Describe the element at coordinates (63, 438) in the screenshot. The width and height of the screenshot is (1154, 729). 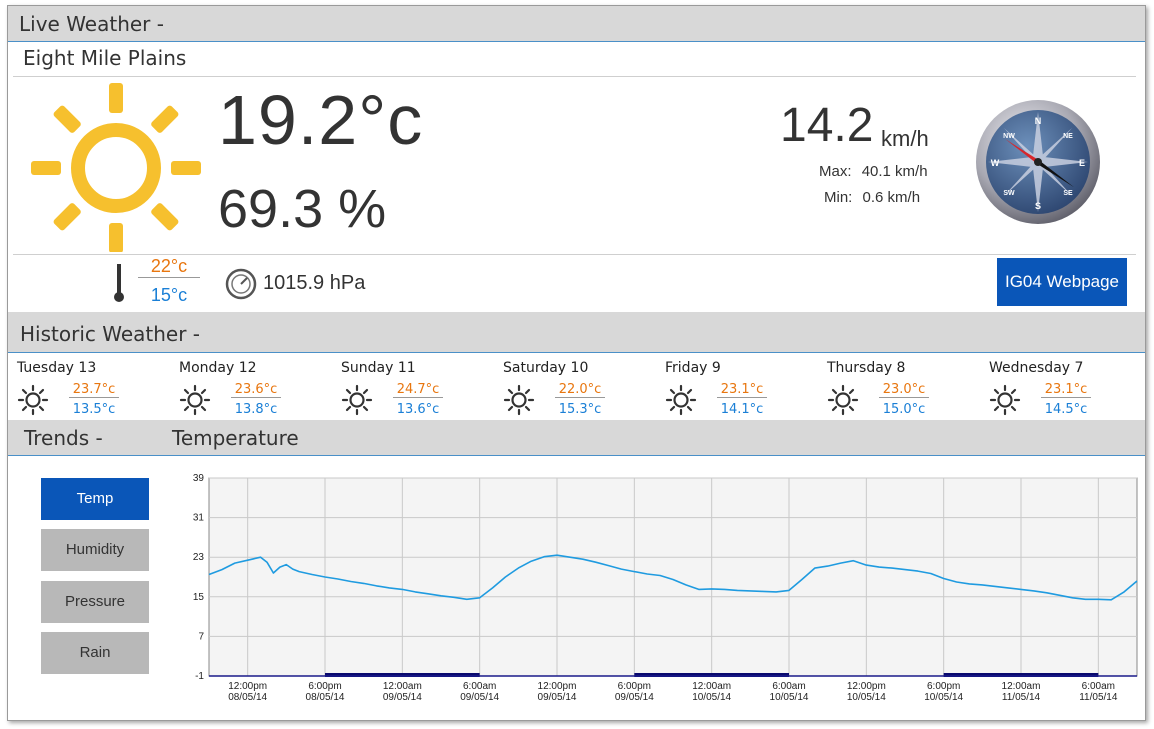
I see `trends-title: Trends -` at that location.